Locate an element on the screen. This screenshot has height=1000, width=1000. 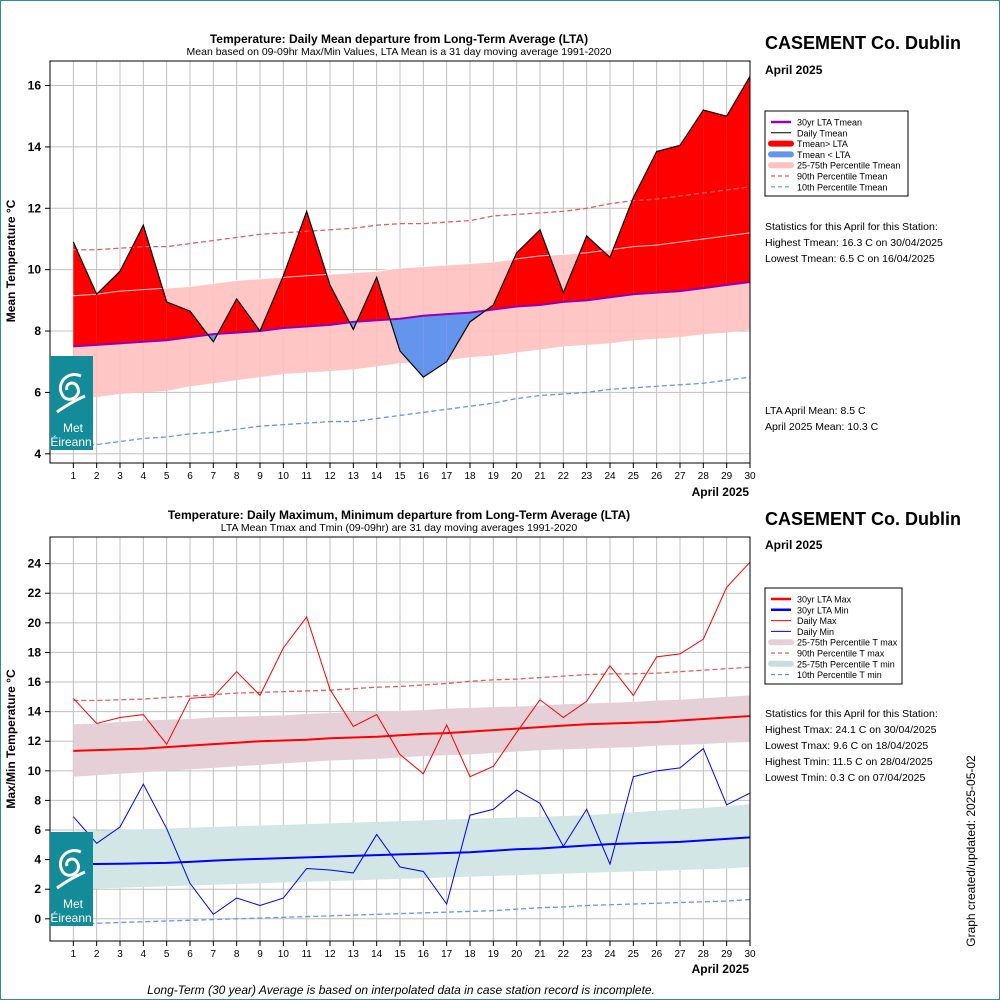
maxmin-x-tick-label: 6 is located at coordinates (190, 954).